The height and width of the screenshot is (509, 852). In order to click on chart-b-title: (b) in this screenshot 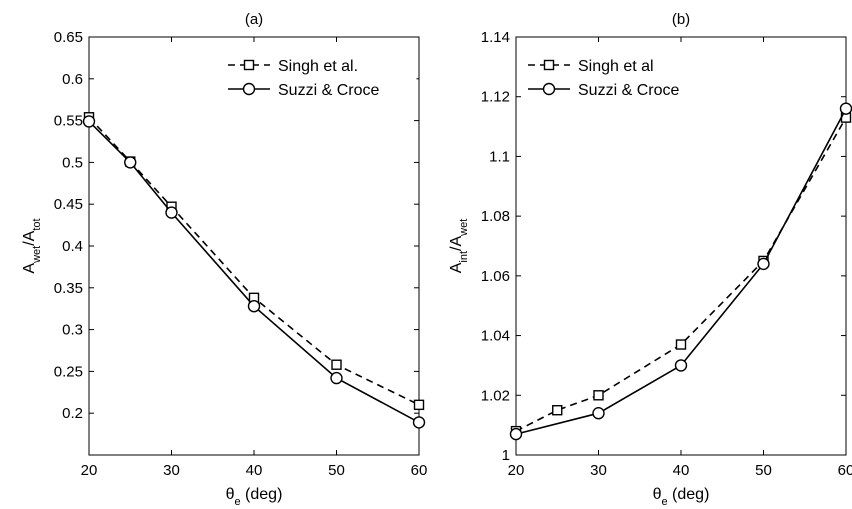, I will do `click(681, 19)`.